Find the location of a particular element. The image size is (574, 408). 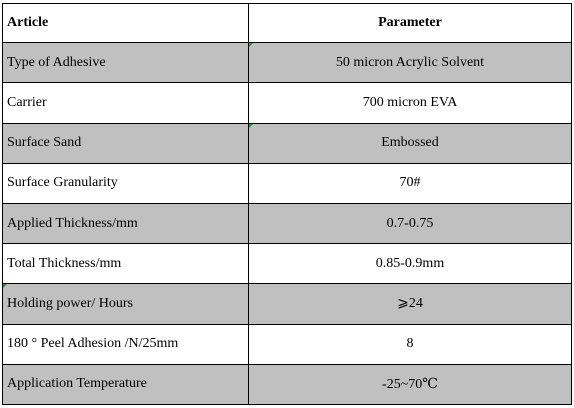

row-value: 70# is located at coordinates (410, 183).